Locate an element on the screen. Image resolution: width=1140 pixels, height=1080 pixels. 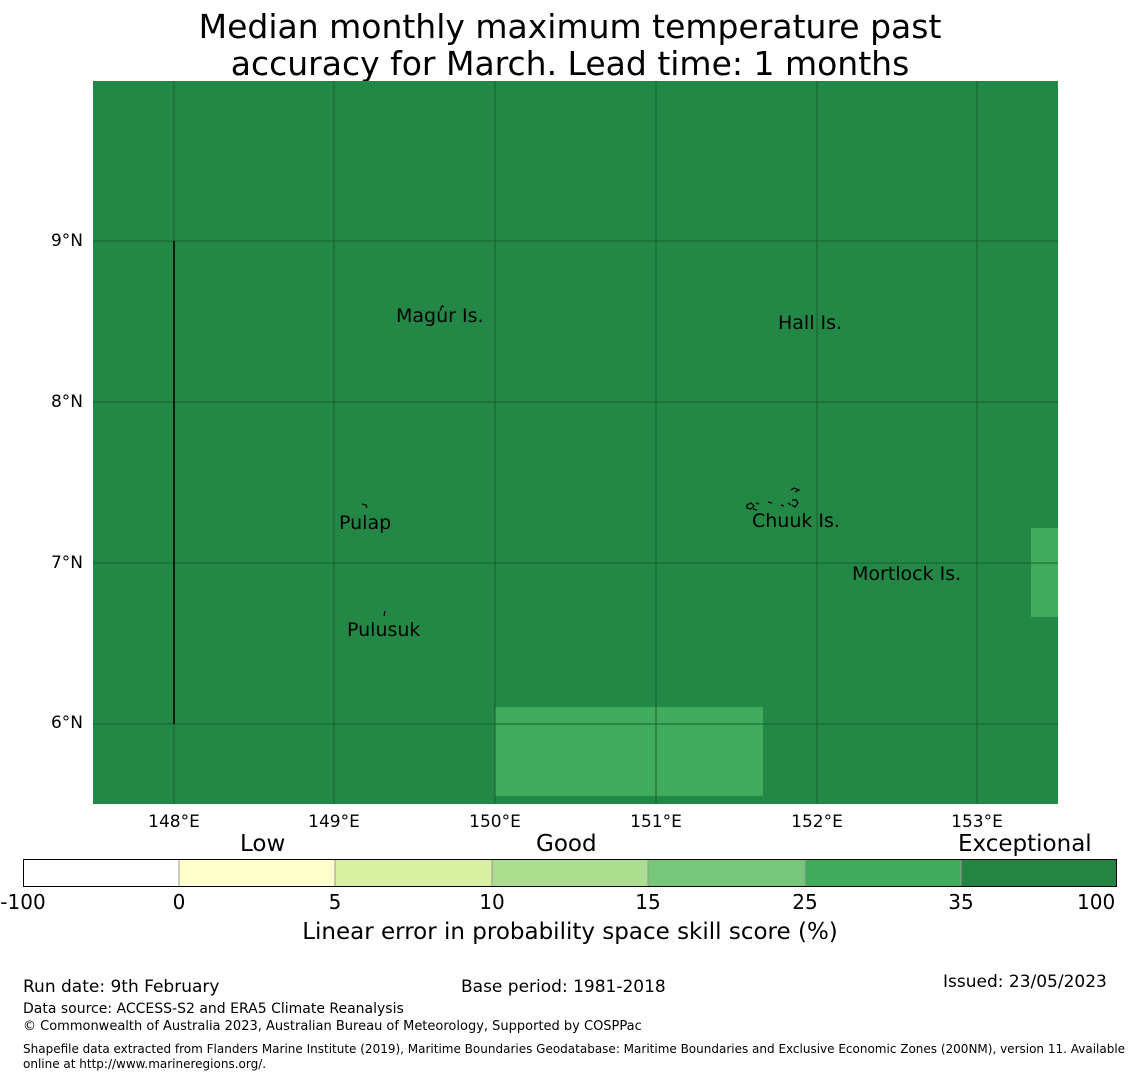
colorbar-tick-25: 25 is located at coordinates (805, 902).